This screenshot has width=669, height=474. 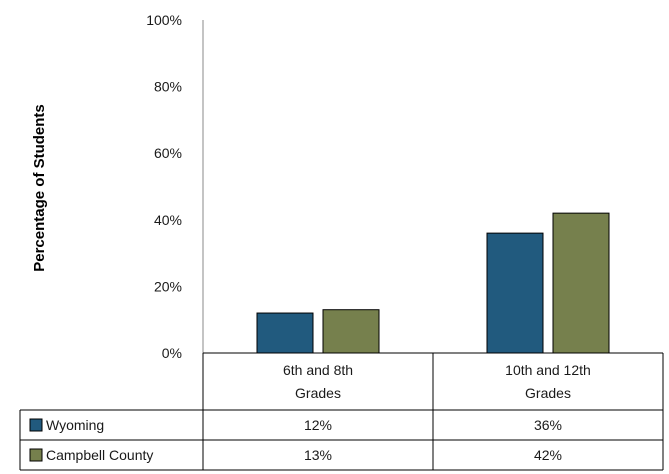 I want to click on y-tick-label: 0%, so click(x=172, y=353).